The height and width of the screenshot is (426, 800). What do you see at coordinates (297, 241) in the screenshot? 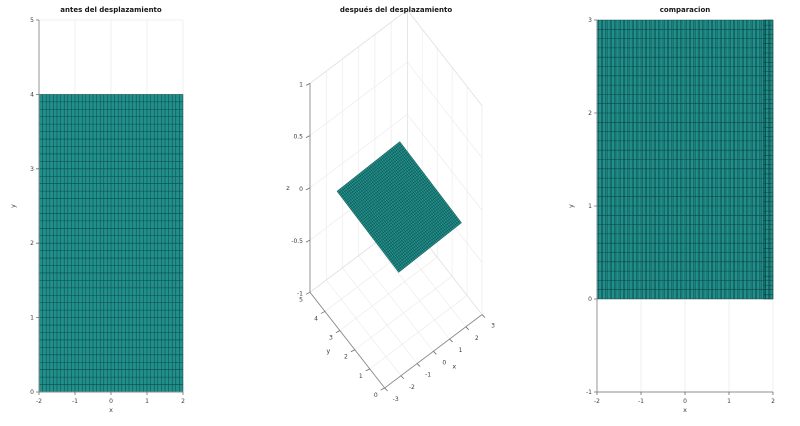
I see `z3d-tick-label: -0.5` at bounding box center [297, 241].